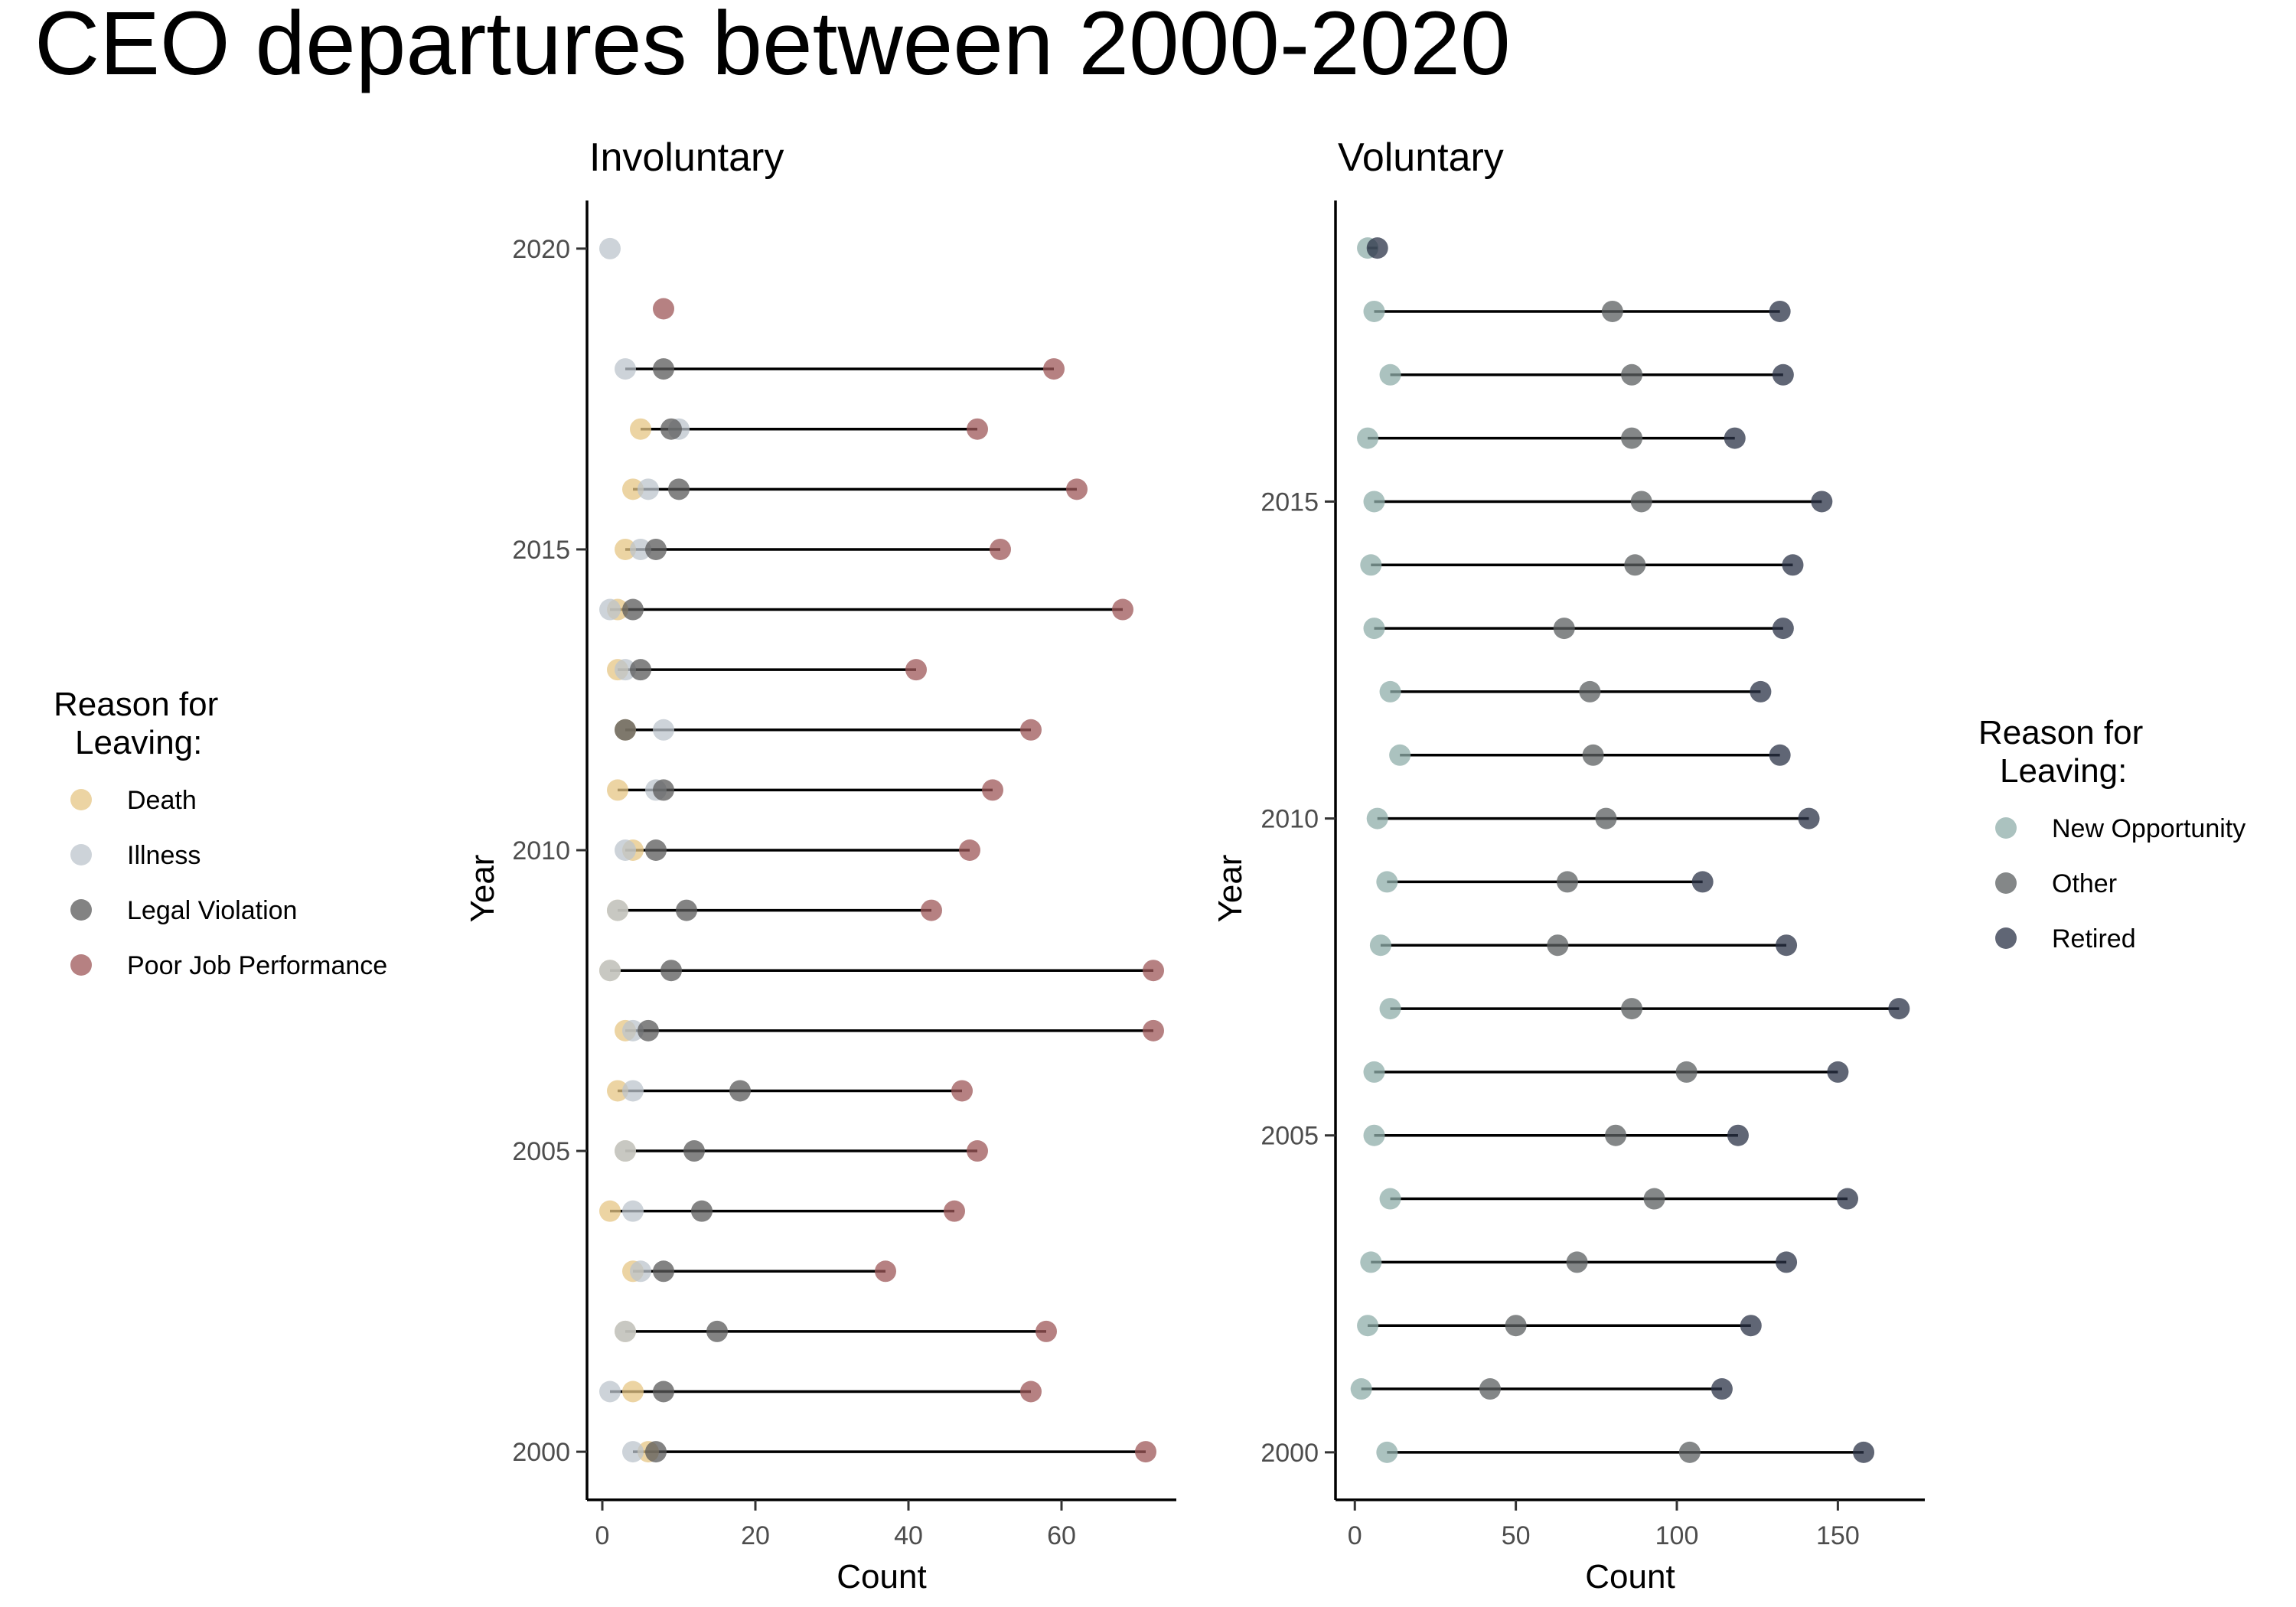 This screenshot has height=1607, width=2296. Describe the element at coordinates (1031, 1391) in the screenshot. I see `data-point-poor-job-performance-2001` at that location.